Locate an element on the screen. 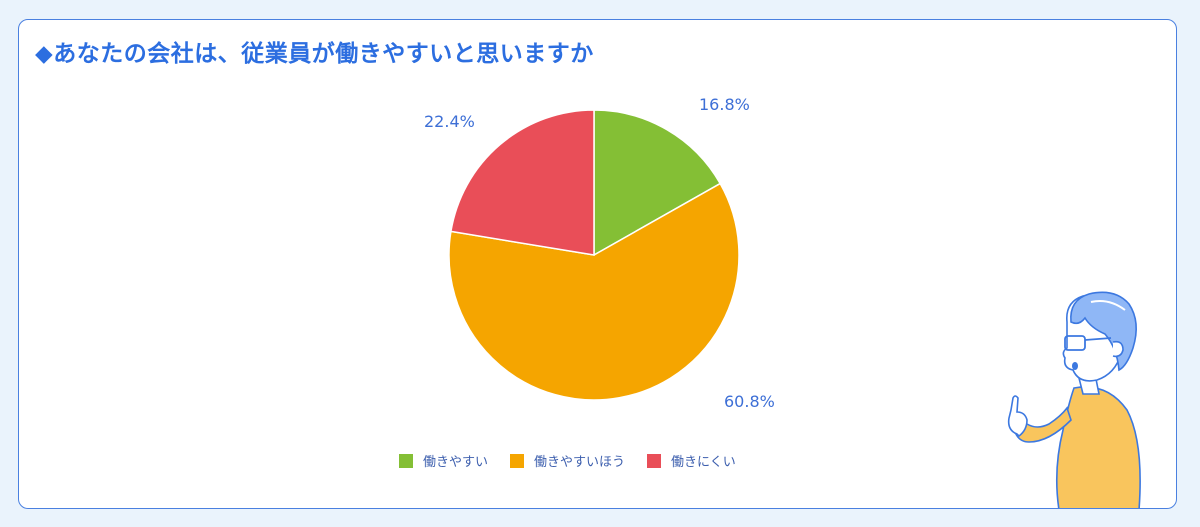  legend-item-hard: 働きにくい is located at coordinates (691, 460).